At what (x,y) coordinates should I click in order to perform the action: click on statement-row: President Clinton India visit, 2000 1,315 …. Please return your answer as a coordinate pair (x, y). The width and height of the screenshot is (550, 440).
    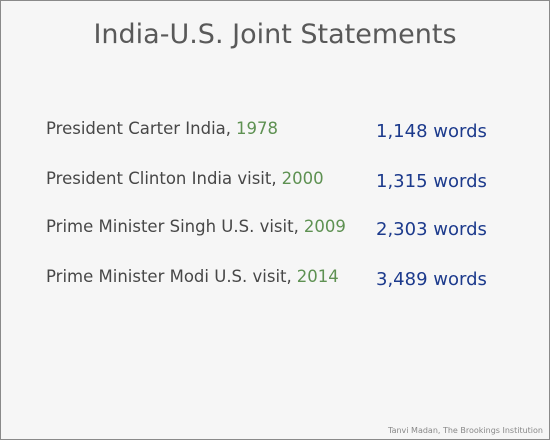
    Looking at the image, I should click on (281, 184).